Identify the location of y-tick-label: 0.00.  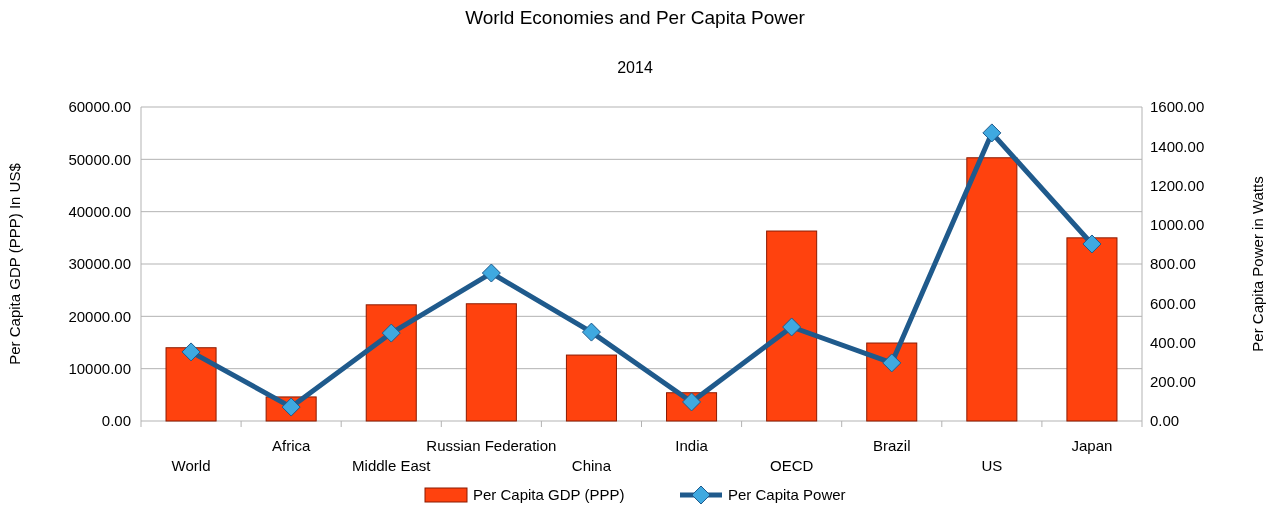
(116, 421).